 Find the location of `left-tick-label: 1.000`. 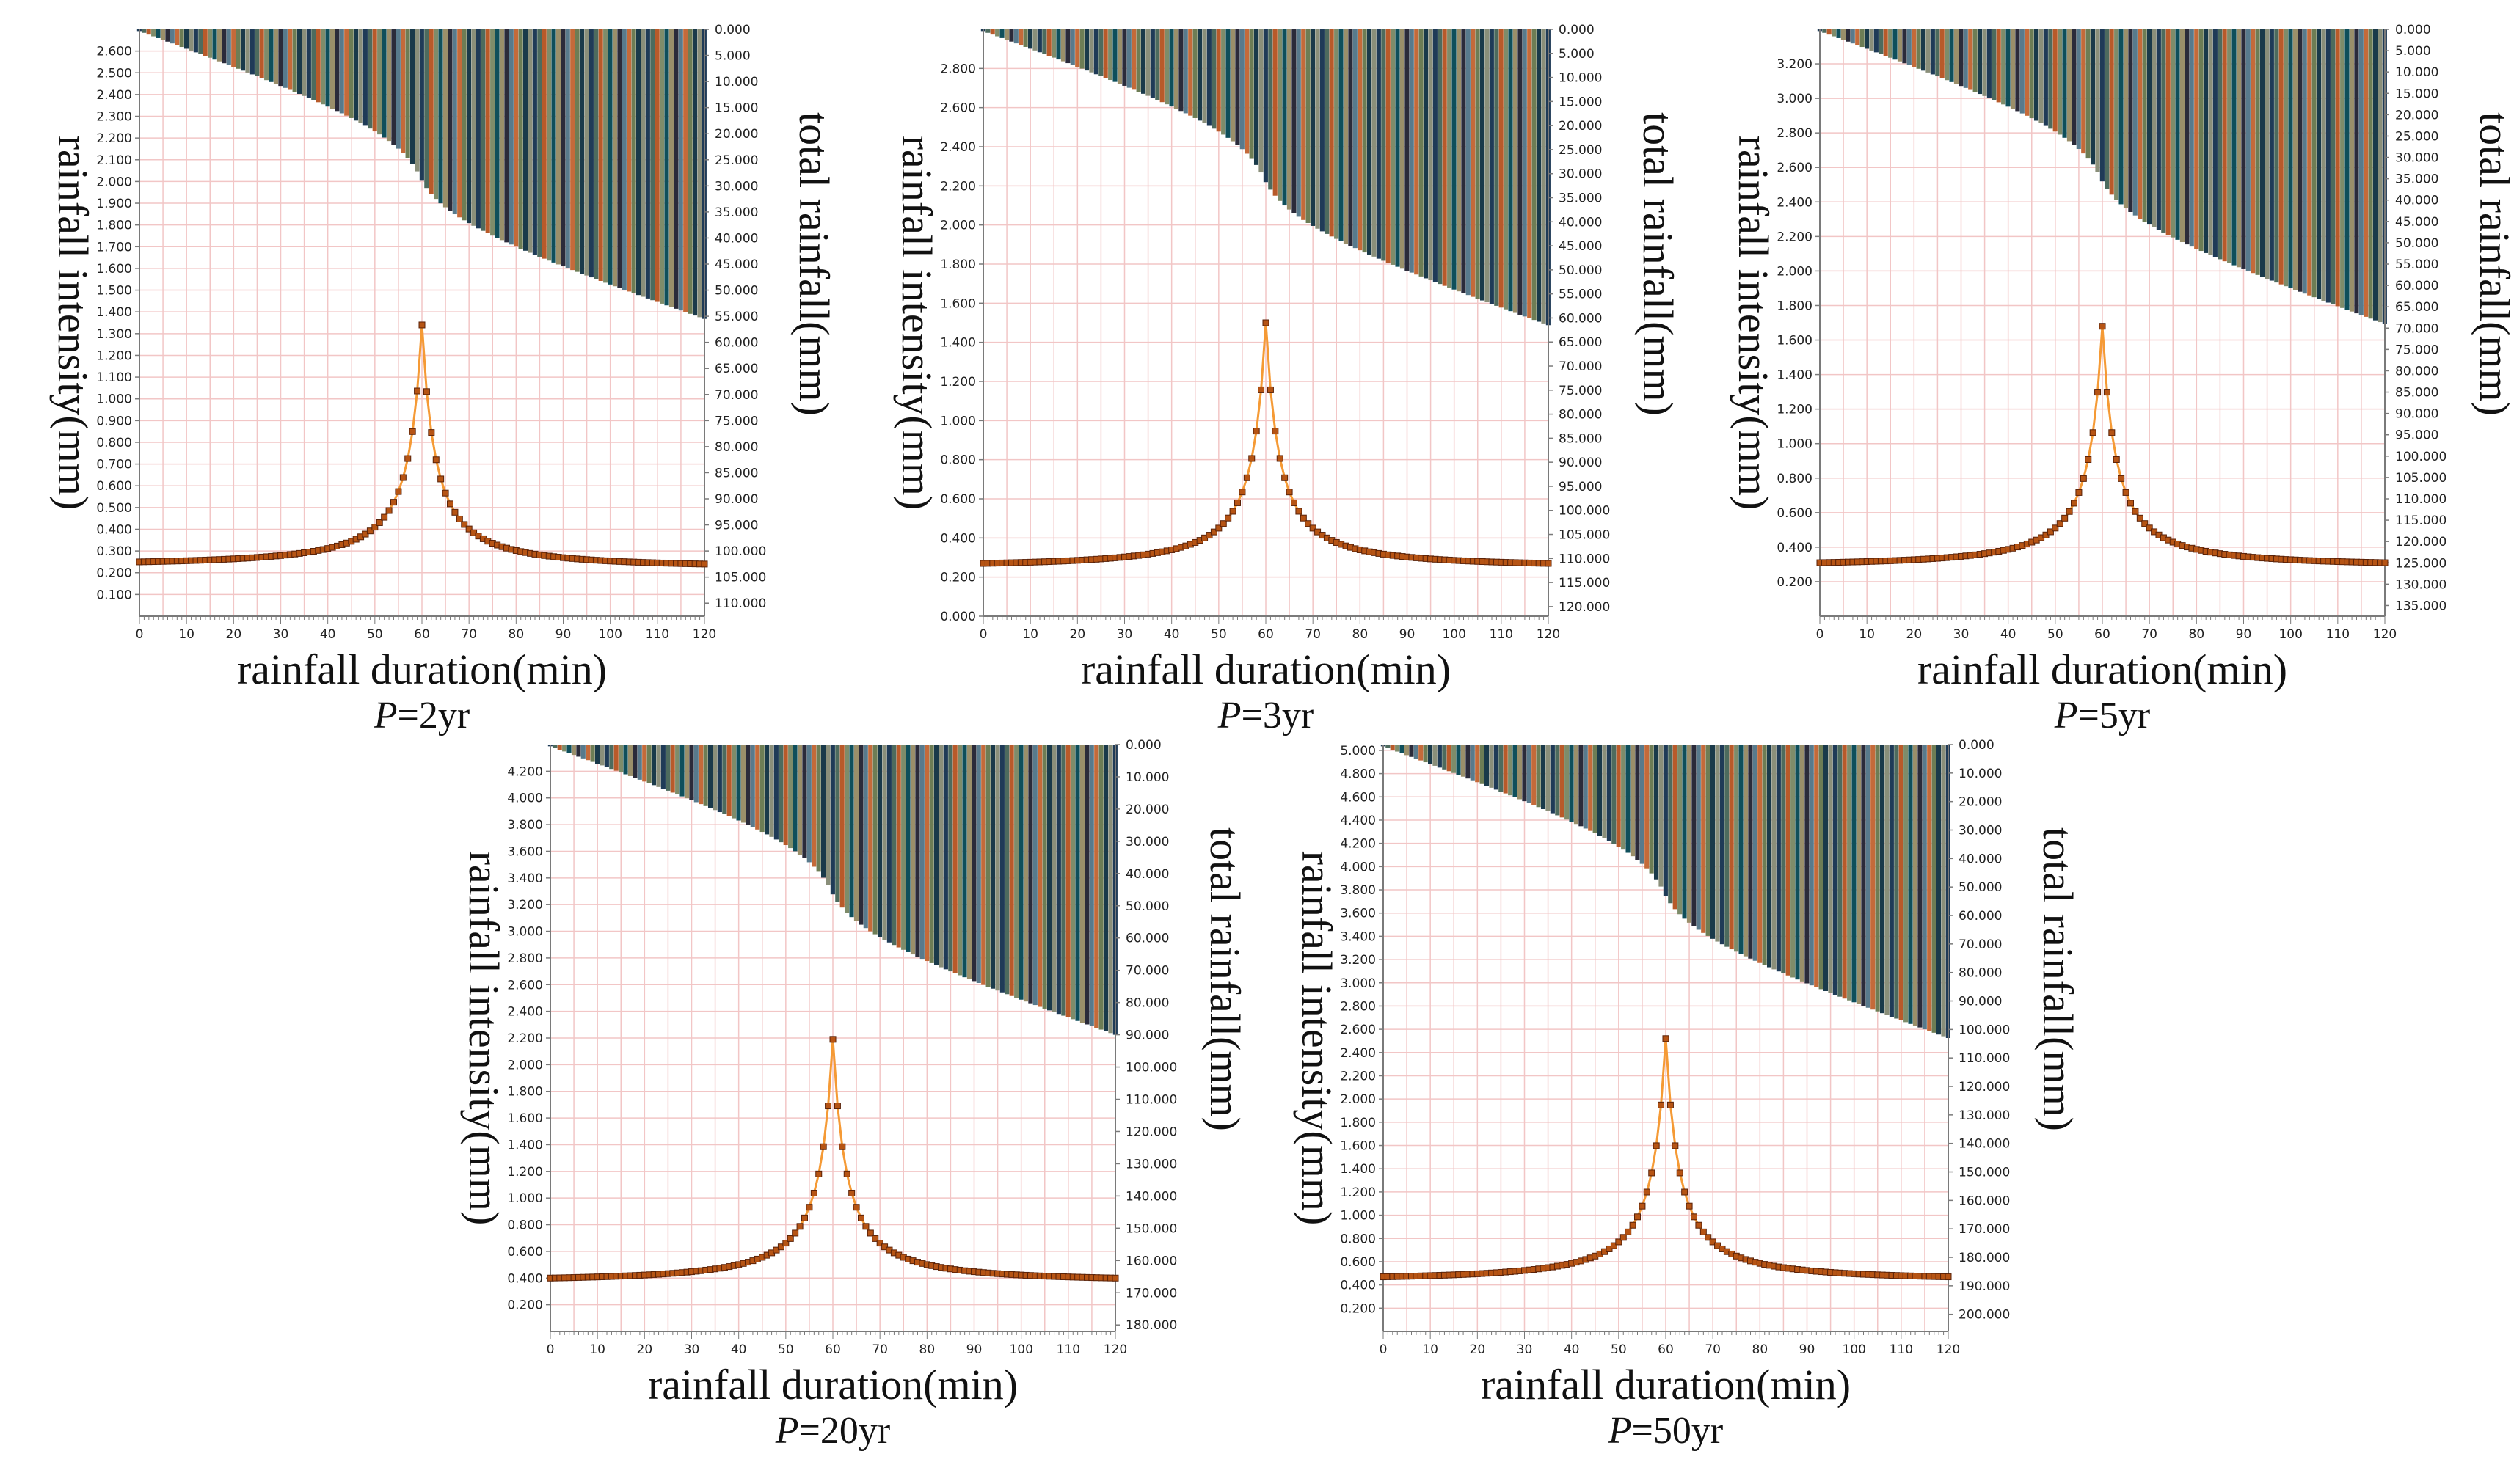

left-tick-label: 1.000 is located at coordinates (114, 399).